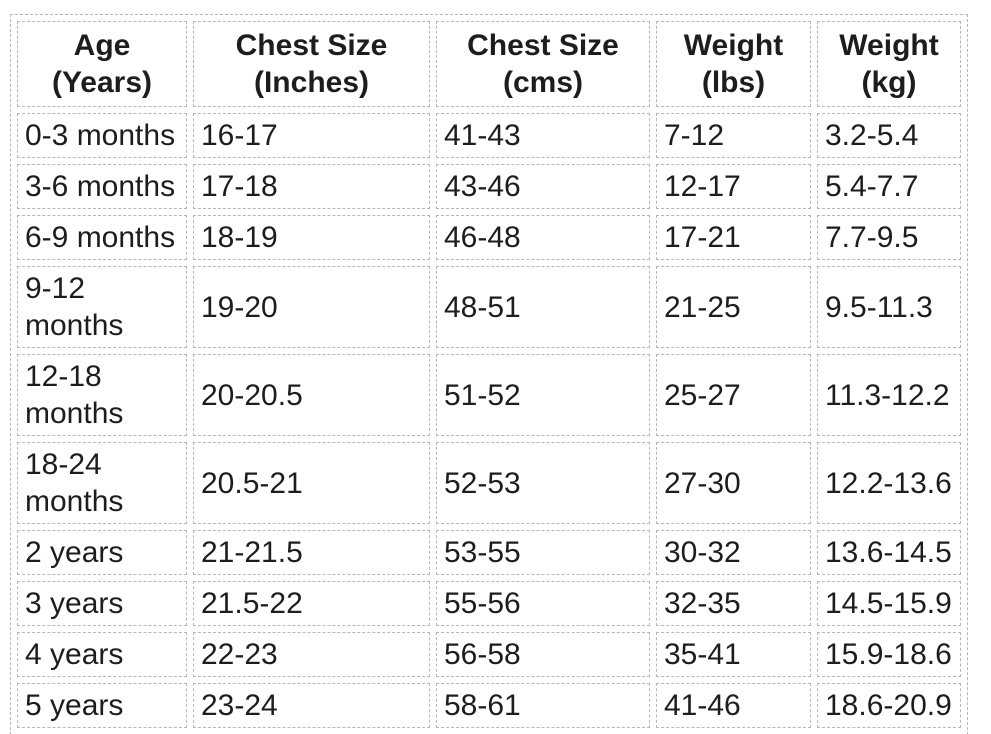 The image size is (991, 734). What do you see at coordinates (733, 186) in the screenshot?
I see `table-cell: 12-17` at bounding box center [733, 186].